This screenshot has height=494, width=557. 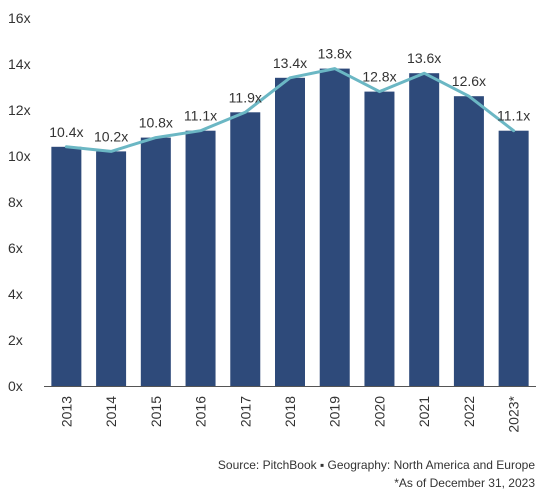 What do you see at coordinates (111, 136) in the screenshot?
I see `data-label-2014: 10.2x` at bounding box center [111, 136].